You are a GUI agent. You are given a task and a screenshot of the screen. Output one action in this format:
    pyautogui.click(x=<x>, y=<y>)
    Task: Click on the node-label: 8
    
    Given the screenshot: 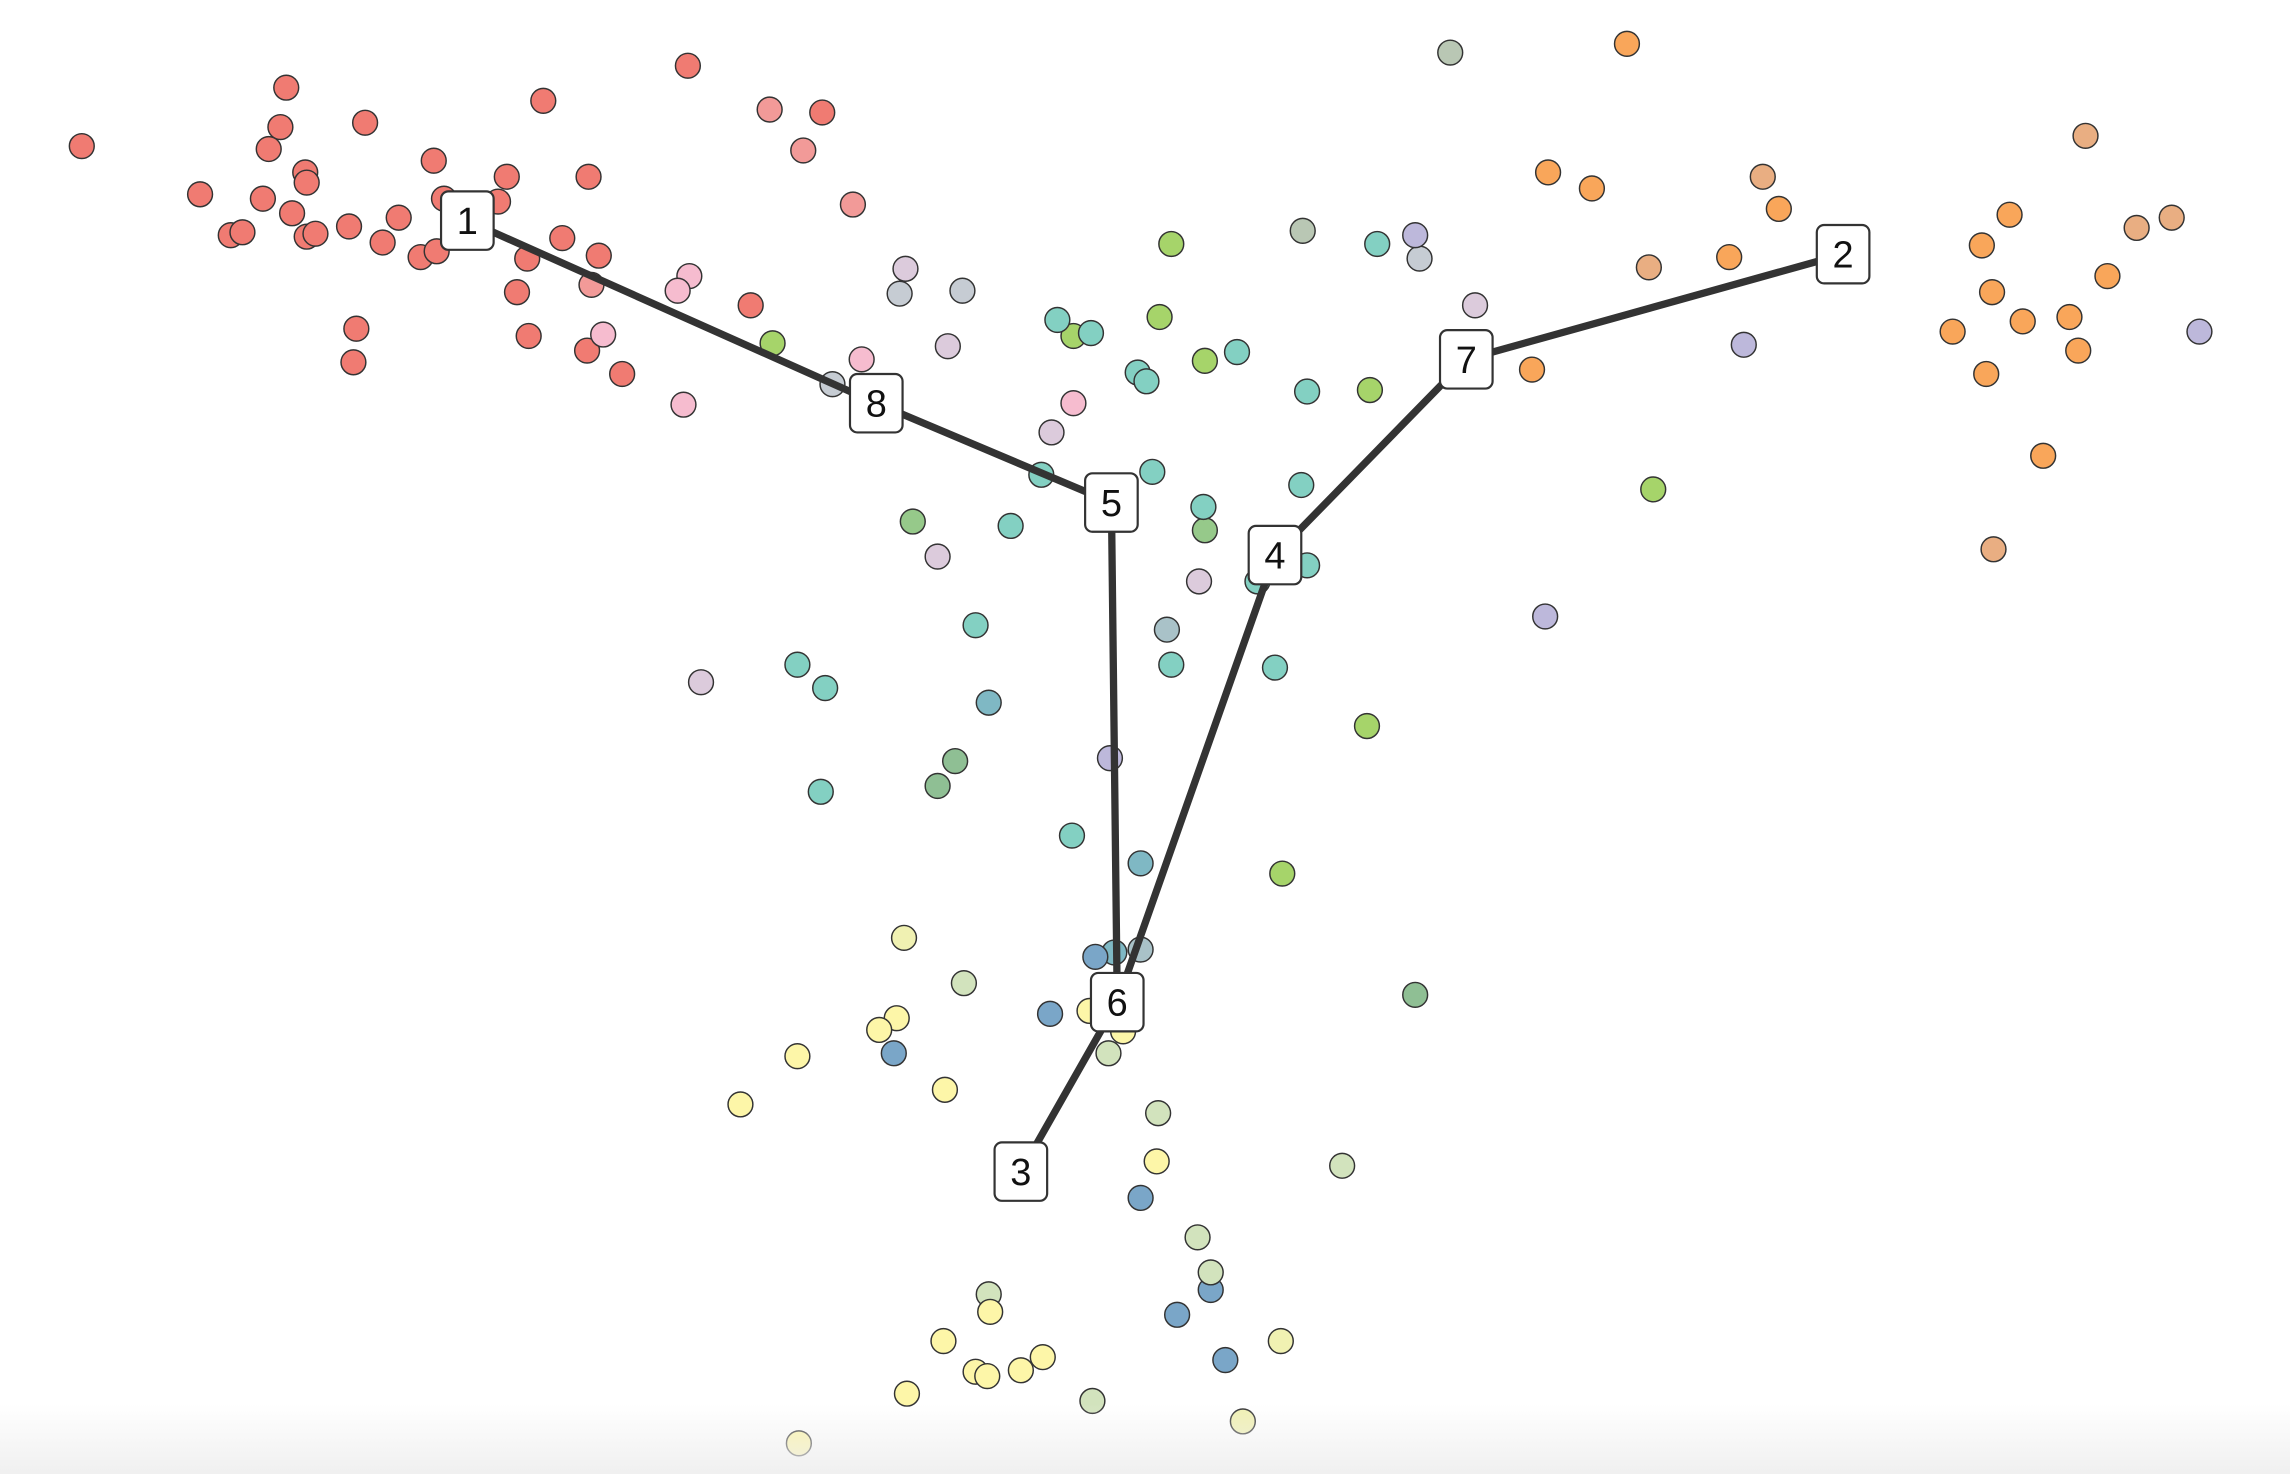 What is the action you would take?
    pyautogui.click(x=876, y=405)
    